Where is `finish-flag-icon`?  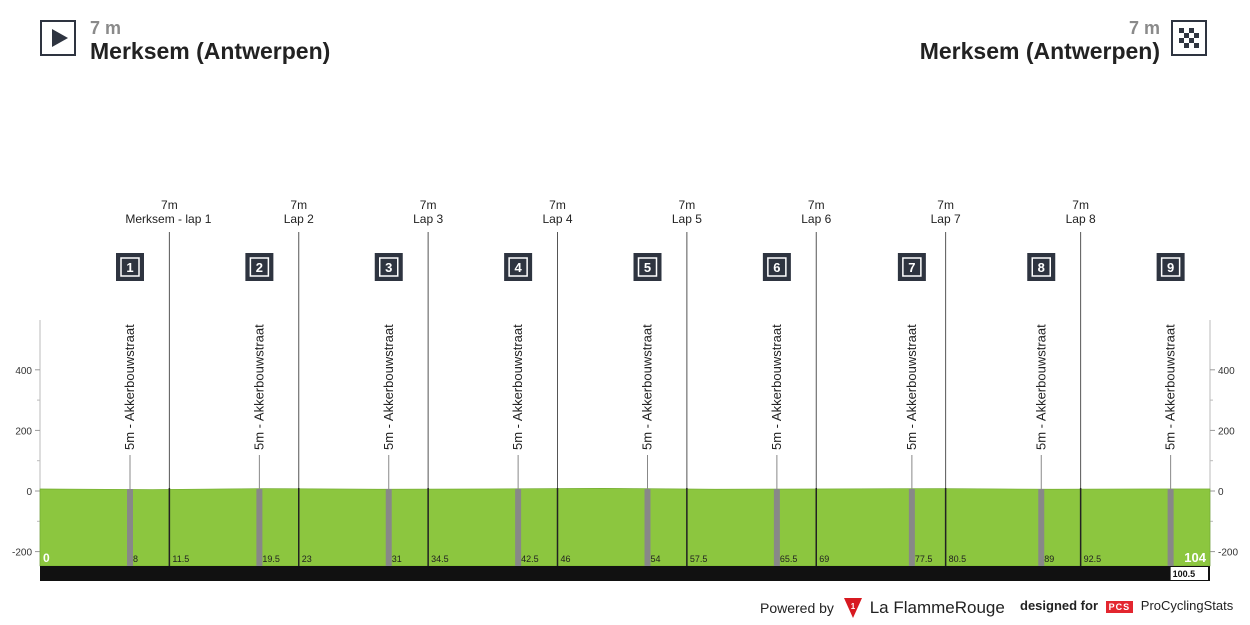 finish-flag-icon is located at coordinates (1189, 38).